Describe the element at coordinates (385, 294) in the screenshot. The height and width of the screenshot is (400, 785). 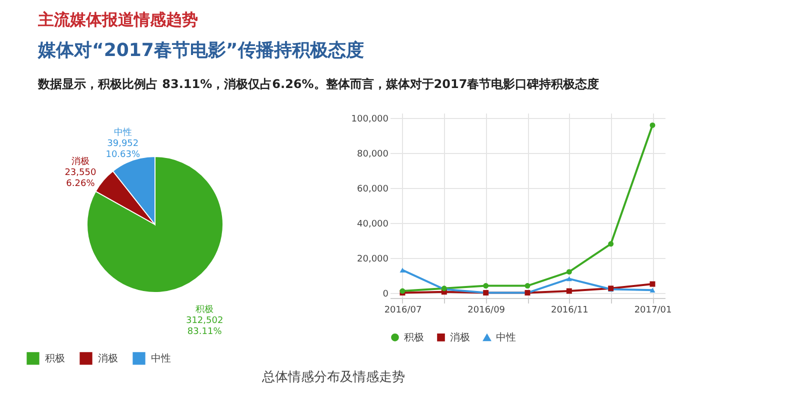
I see `y-tick-label: 0` at that location.